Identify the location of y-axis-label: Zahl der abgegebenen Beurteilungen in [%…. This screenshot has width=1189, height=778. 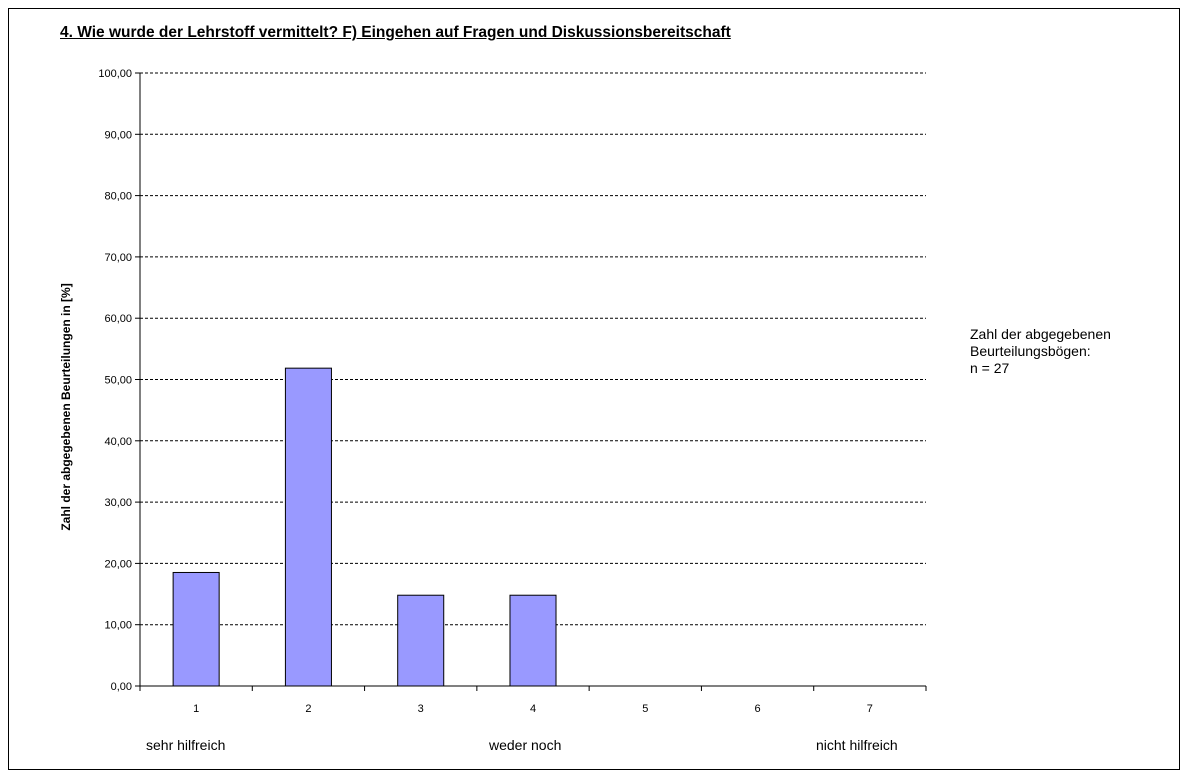
(66, 406).